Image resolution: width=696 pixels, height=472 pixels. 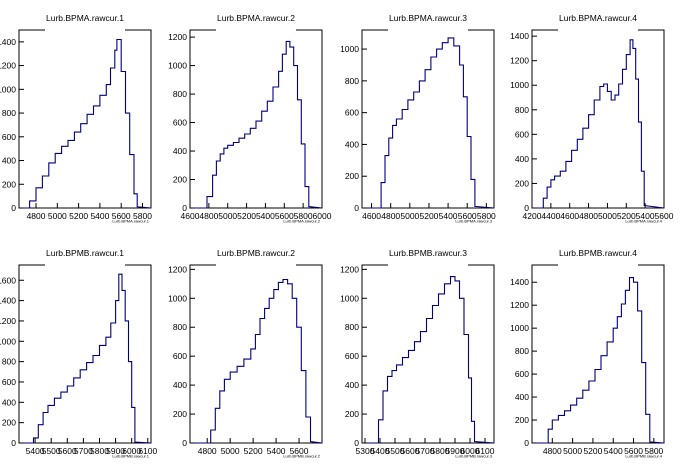 What do you see at coordinates (425, 451) in the screenshot?
I see `x-tick-label: 5700` at bounding box center [425, 451].